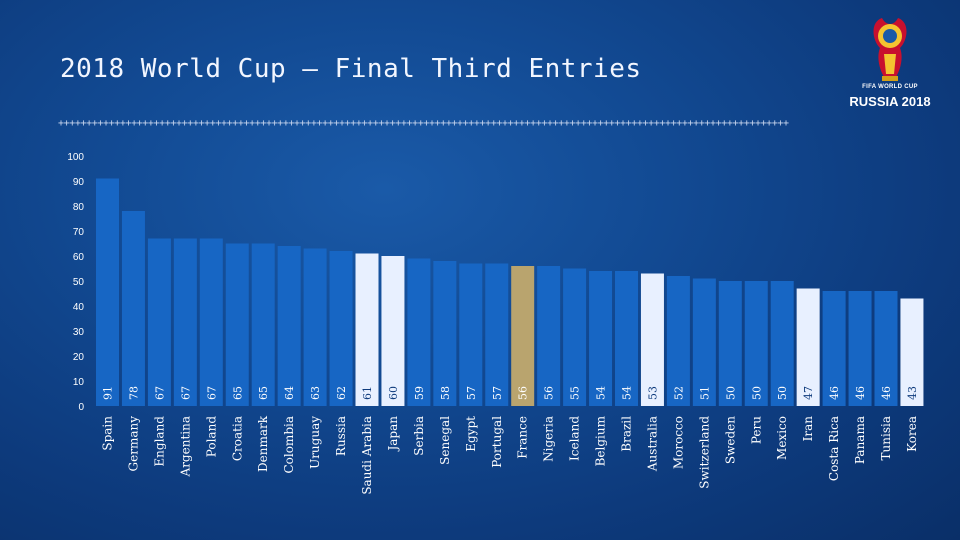 This screenshot has height=540, width=960. What do you see at coordinates (351, 69) in the screenshot?
I see `page-title: 2018 World Cup – Final Third Entries` at bounding box center [351, 69].